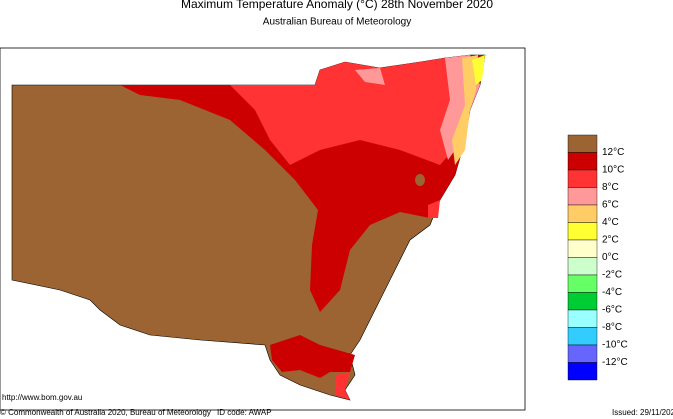 This screenshot has height=419, width=673. Describe the element at coordinates (337, 22) in the screenshot. I see `subtitle: Australian Bureau of Meteorology` at that location.